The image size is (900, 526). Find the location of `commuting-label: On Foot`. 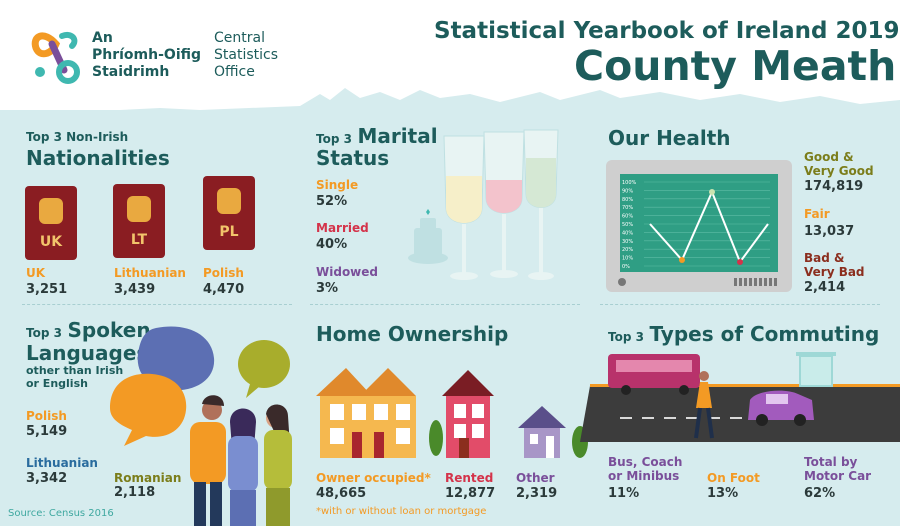

commuting-label: On Foot is located at coordinates (733, 478).